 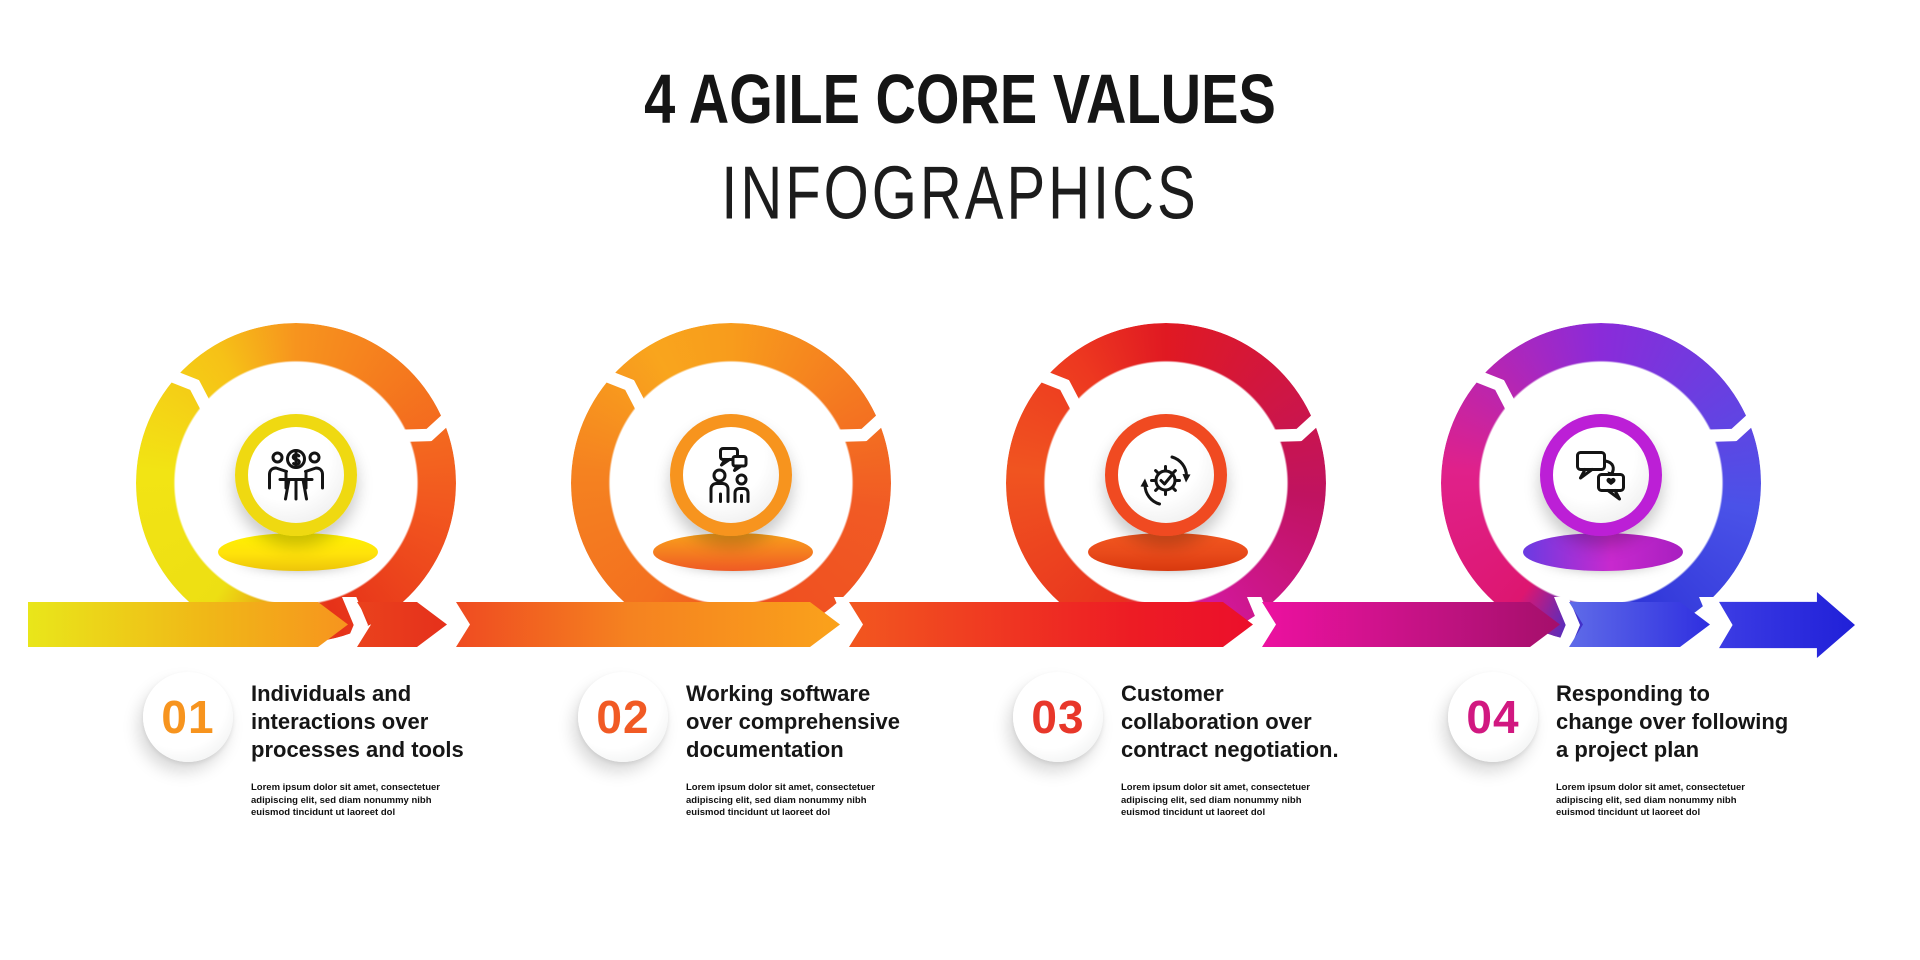 I want to click on step-number-badge-2: 02, so click(x=623, y=717).